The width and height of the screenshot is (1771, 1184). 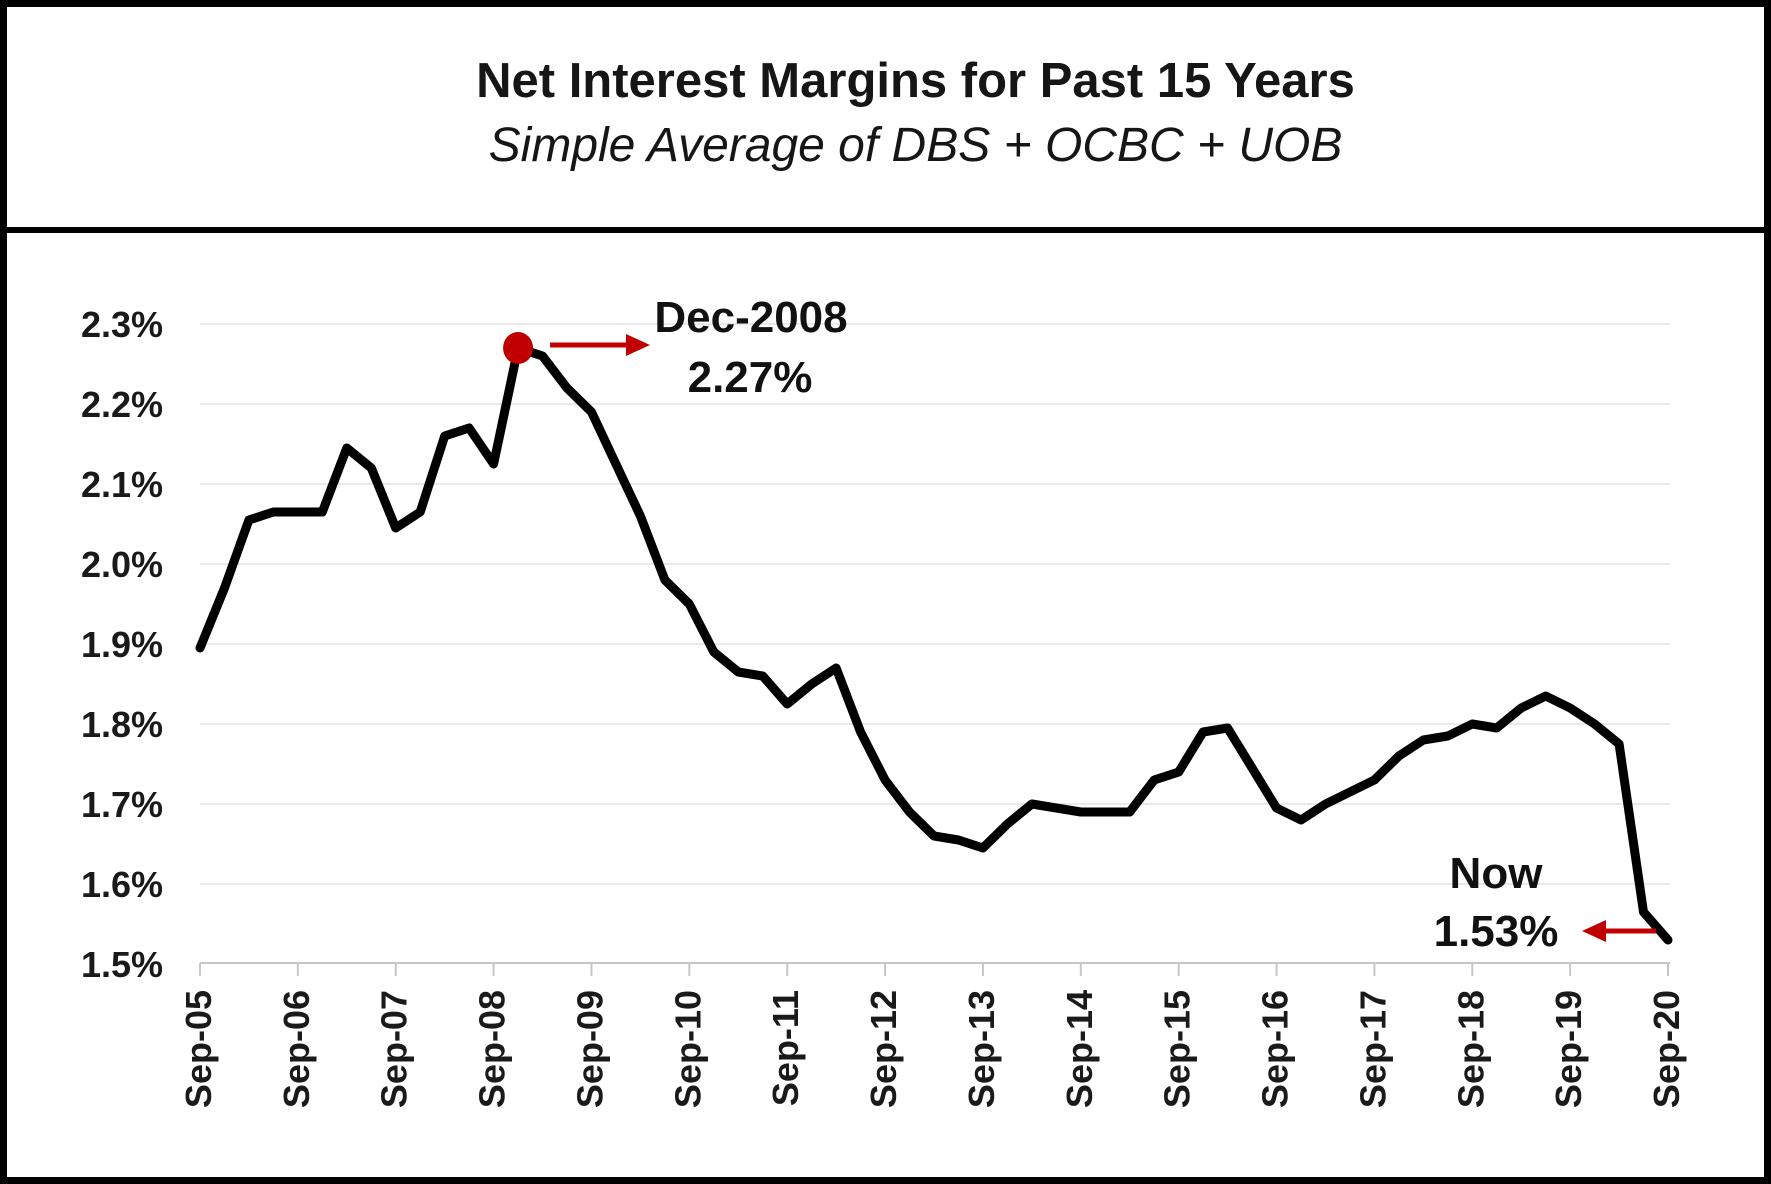 What do you see at coordinates (518, 348) in the screenshot?
I see `peak-marker-dot` at bounding box center [518, 348].